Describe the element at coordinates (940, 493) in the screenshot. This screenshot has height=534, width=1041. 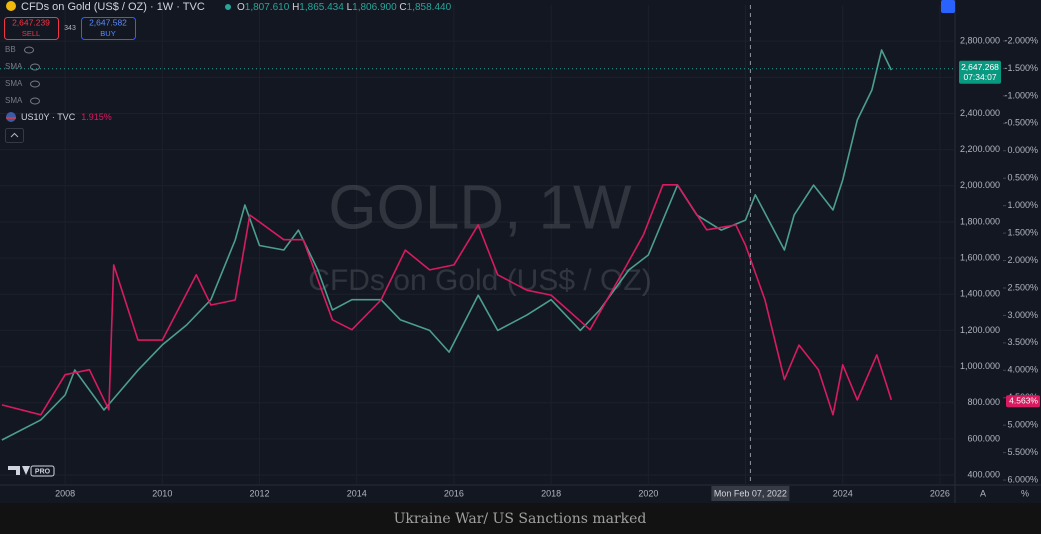
I see `x-tick-label: 2026` at that location.